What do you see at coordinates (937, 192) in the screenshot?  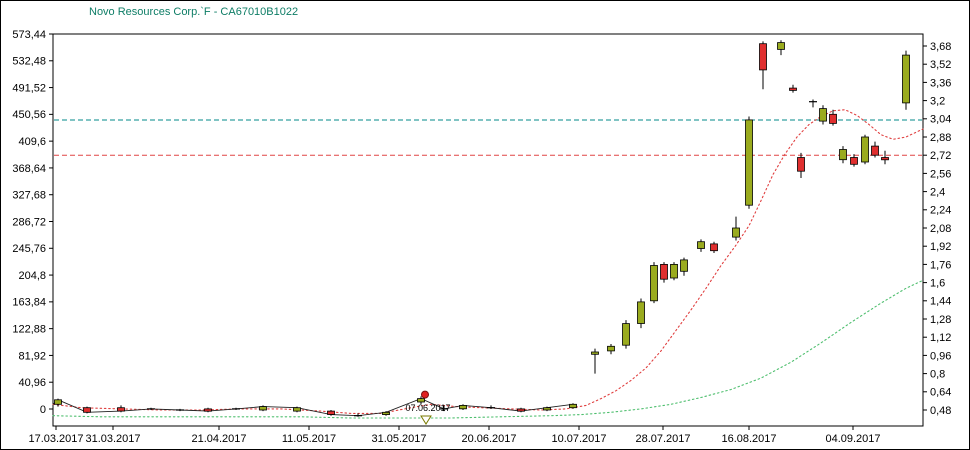 I see `right-axis-tick-label: 2,4` at bounding box center [937, 192].